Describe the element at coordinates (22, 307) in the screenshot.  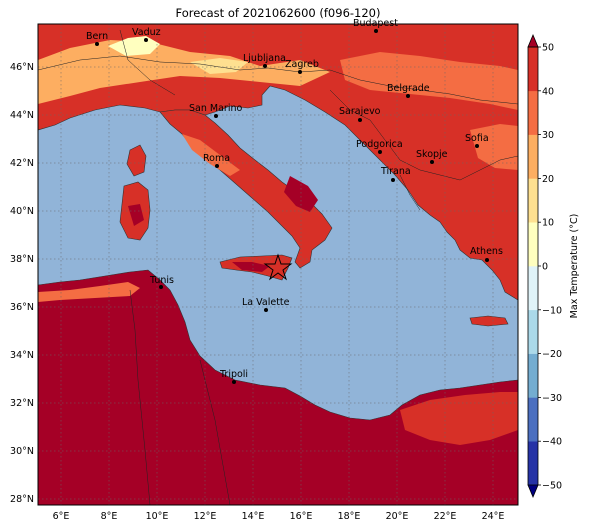
I see `lat-tick: 36°N` at that location.